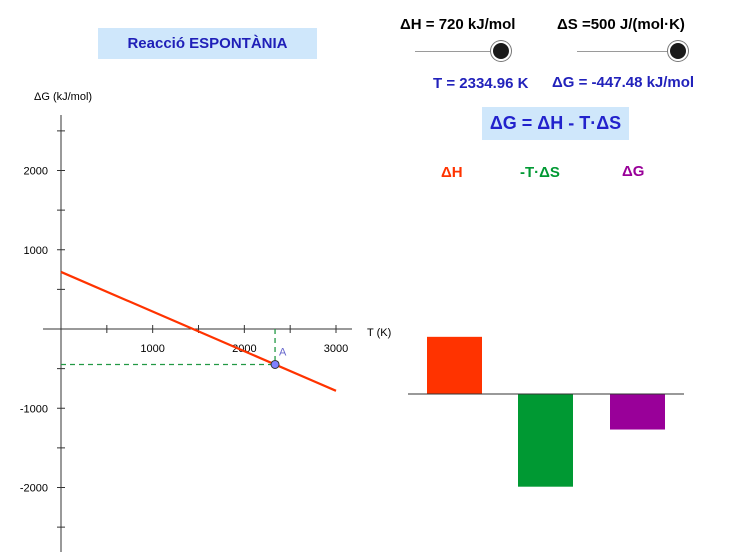 The height and width of the screenshot is (560, 743). What do you see at coordinates (454, 365) in the screenshot?
I see `bar-dh` at bounding box center [454, 365].